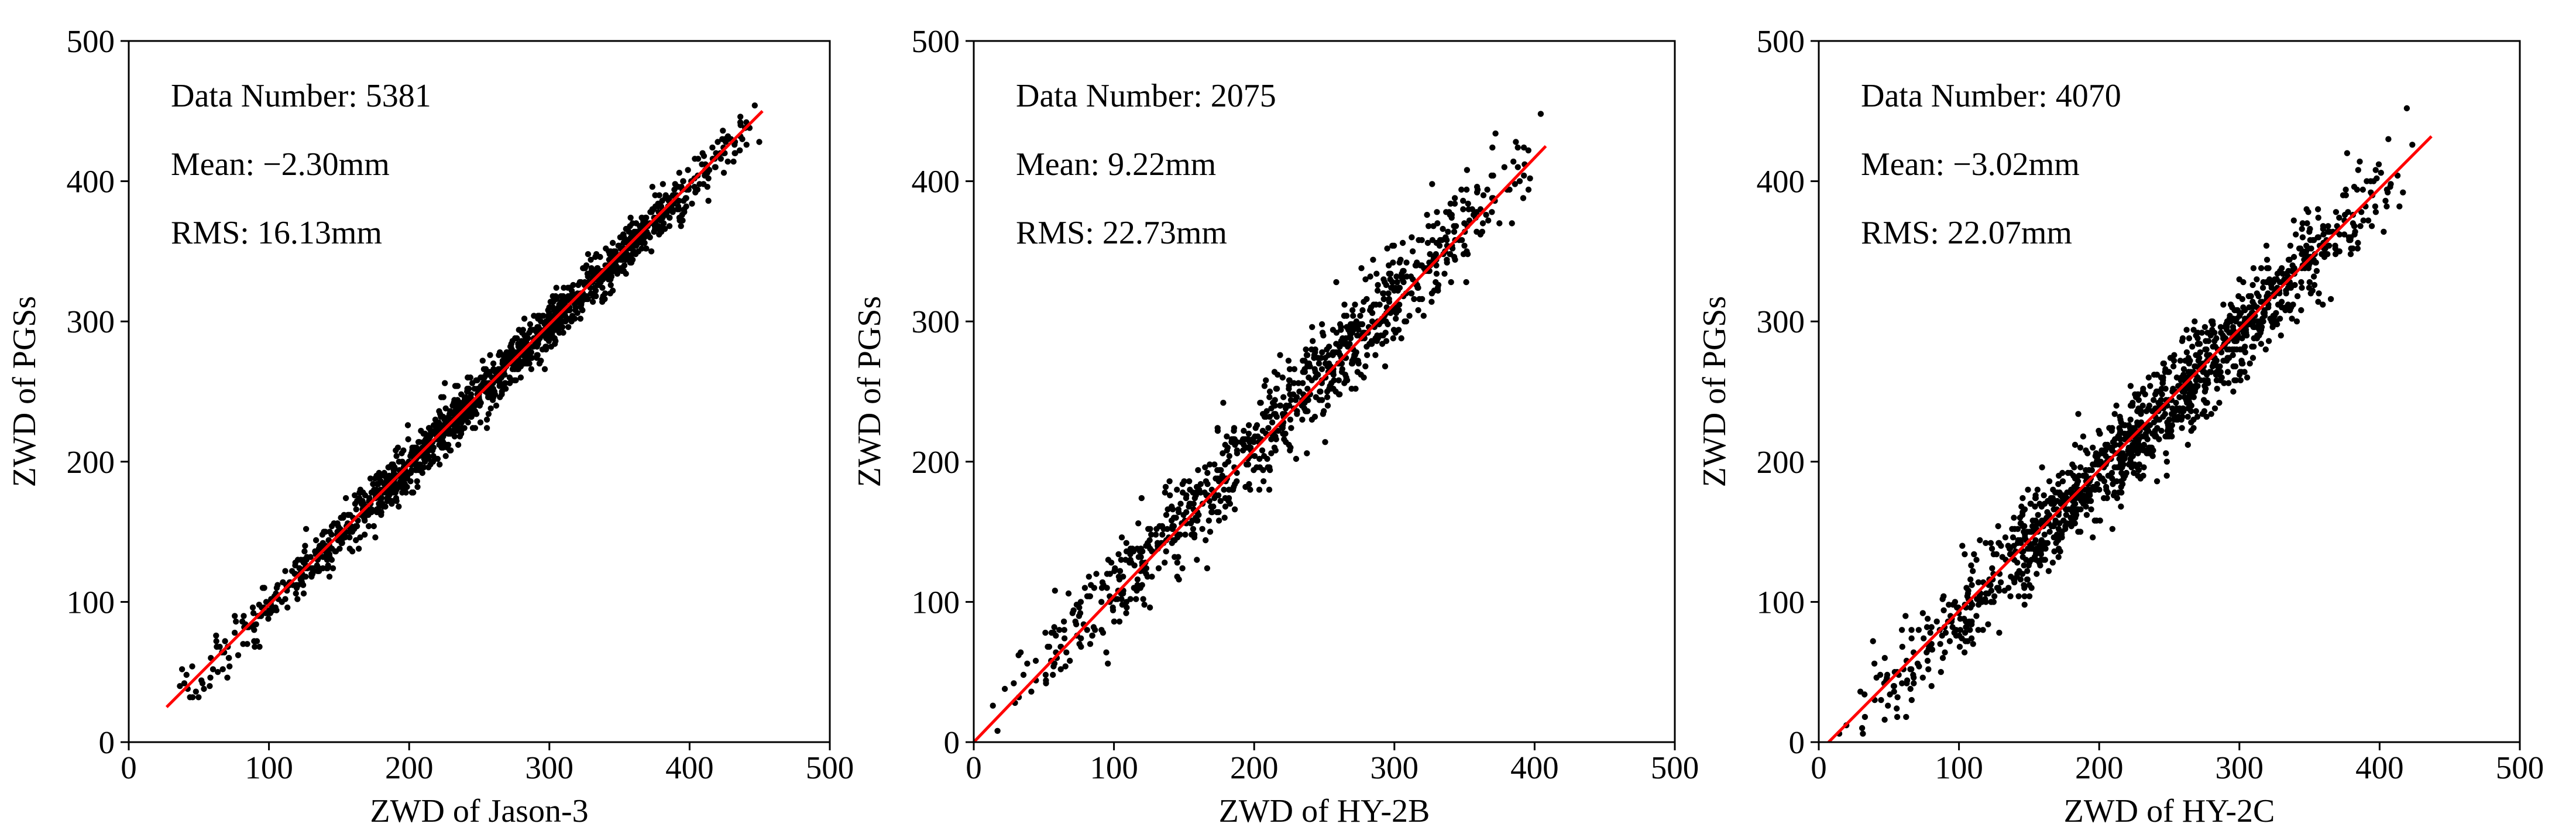 The height and width of the screenshot is (827, 2576). I want to click on rms-label: RMS: 22.73mm, so click(1121, 233).